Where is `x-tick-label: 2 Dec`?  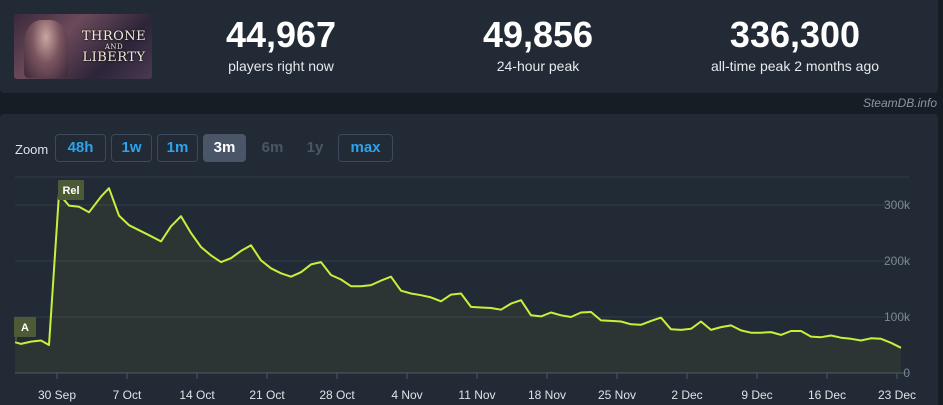
x-tick-label: 2 Dec is located at coordinates (686, 395).